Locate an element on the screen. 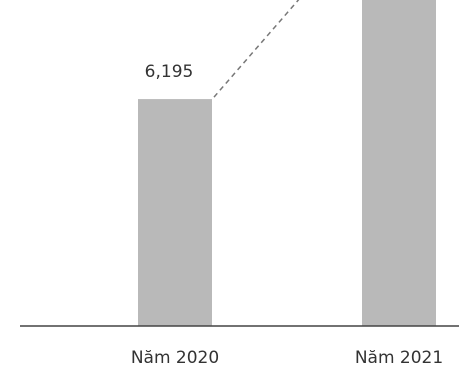 The width and height of the screenshot is (459, 380). x-tick-label: Năm 2021 is located at coordinates (399, 358).